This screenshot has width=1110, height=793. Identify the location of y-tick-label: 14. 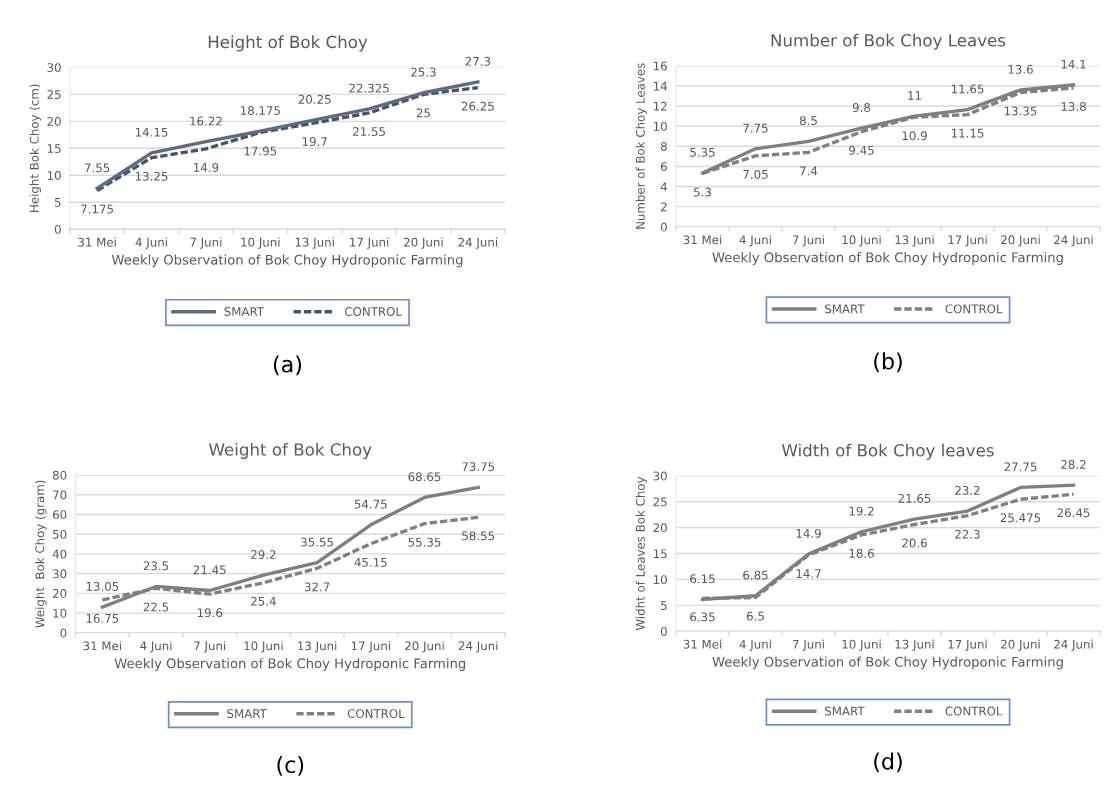
(660, 86).